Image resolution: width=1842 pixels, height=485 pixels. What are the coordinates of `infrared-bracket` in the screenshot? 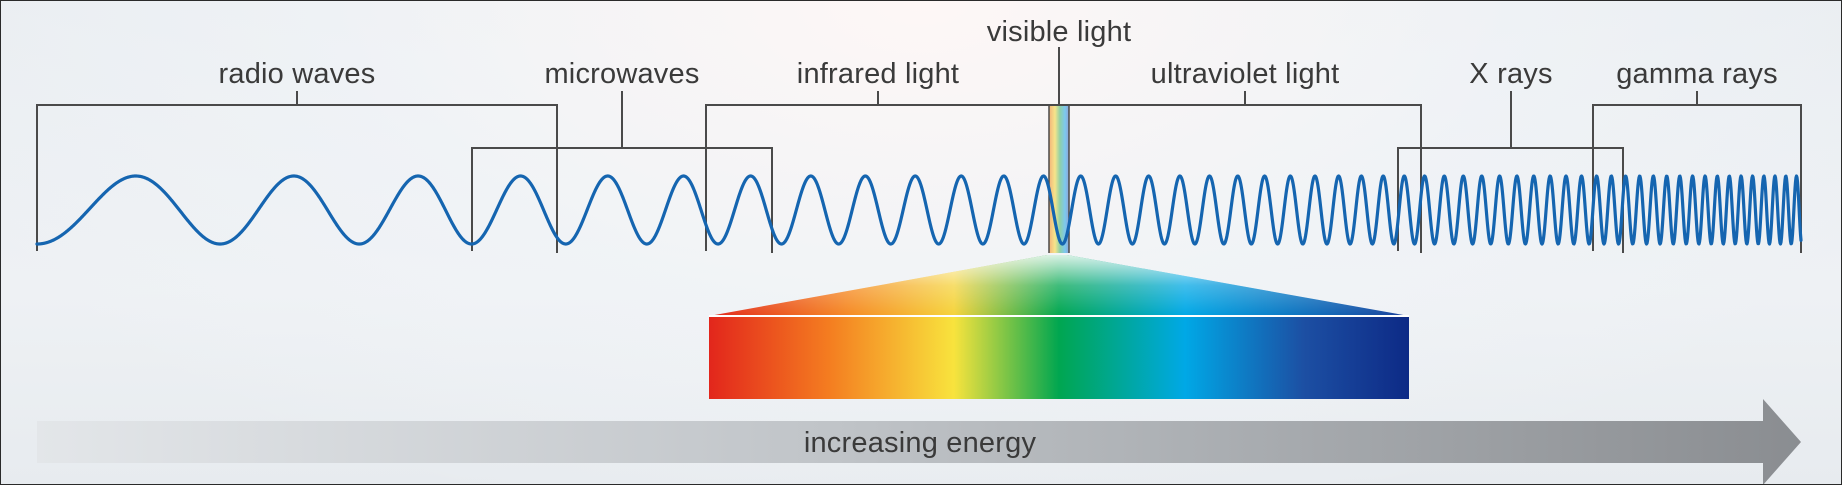 It's located at (882, 171).